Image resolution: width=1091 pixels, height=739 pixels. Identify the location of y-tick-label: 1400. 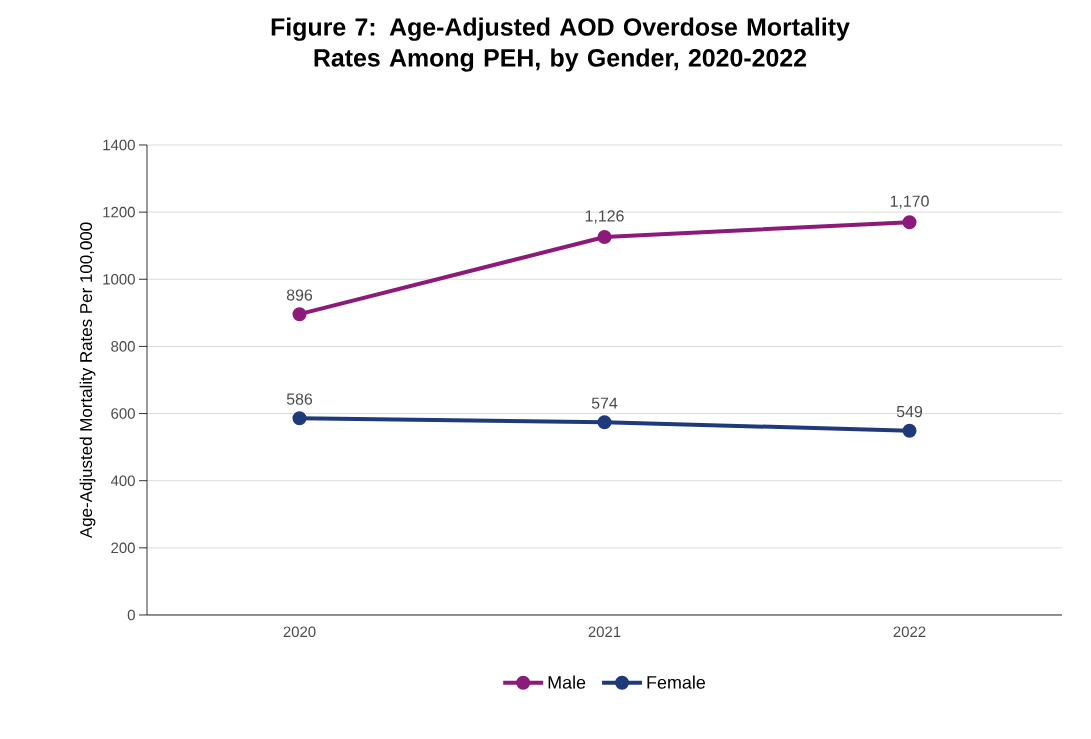
(119, 145).